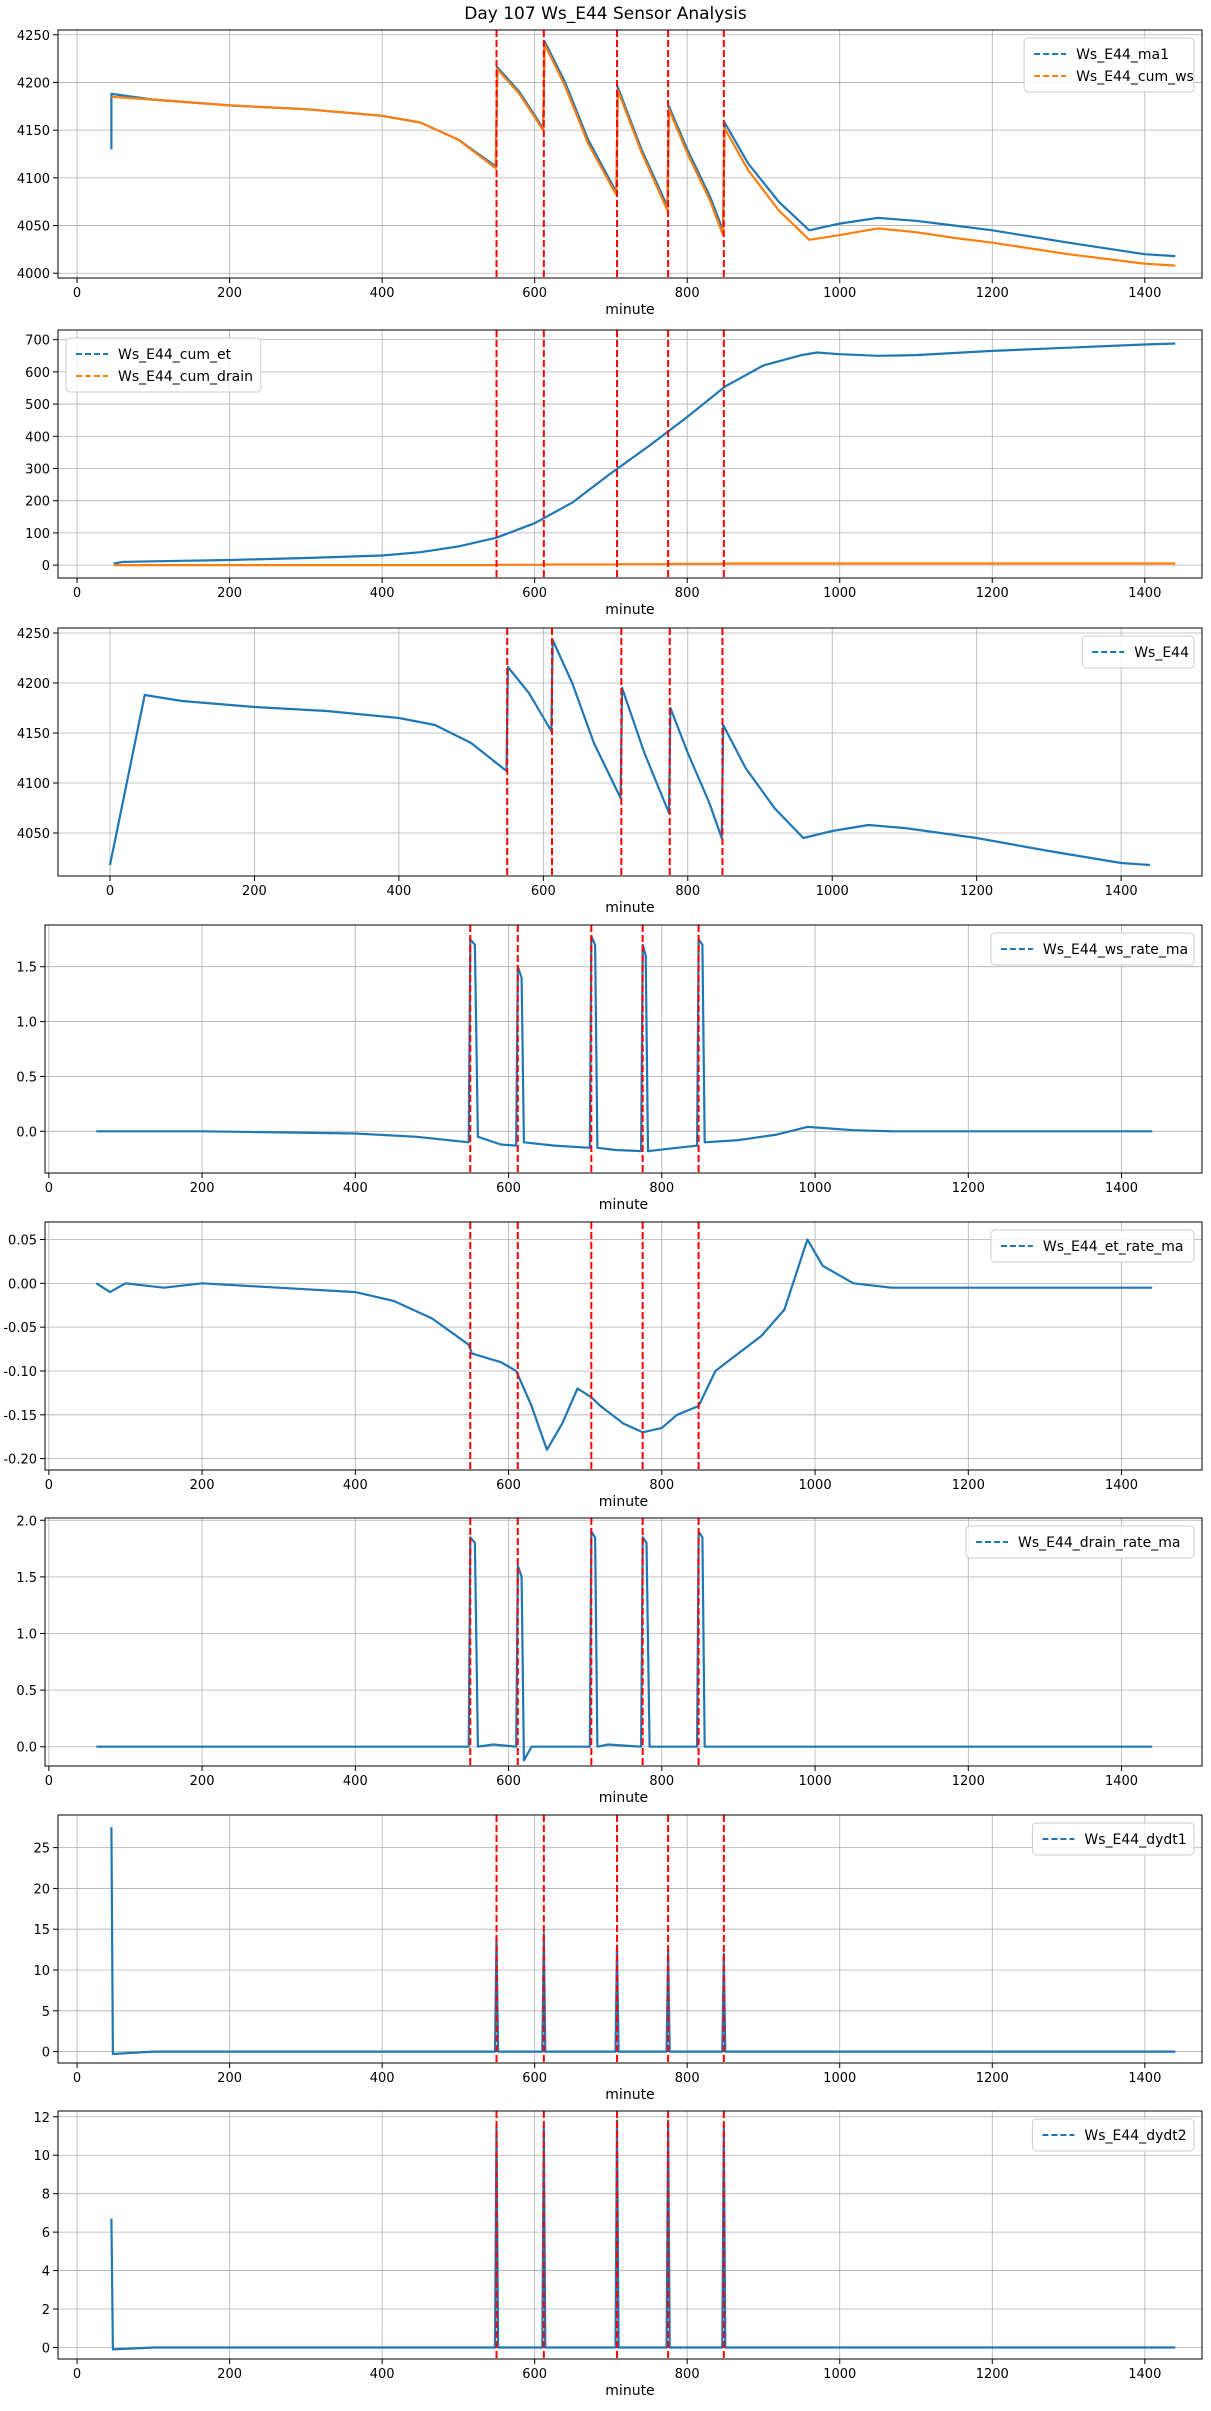 This screenshot has width=1211, height=2411. Describe the element at coordinates (1161, 653) in the screenshot. I see `legend-label: Ws_E44` at that location.